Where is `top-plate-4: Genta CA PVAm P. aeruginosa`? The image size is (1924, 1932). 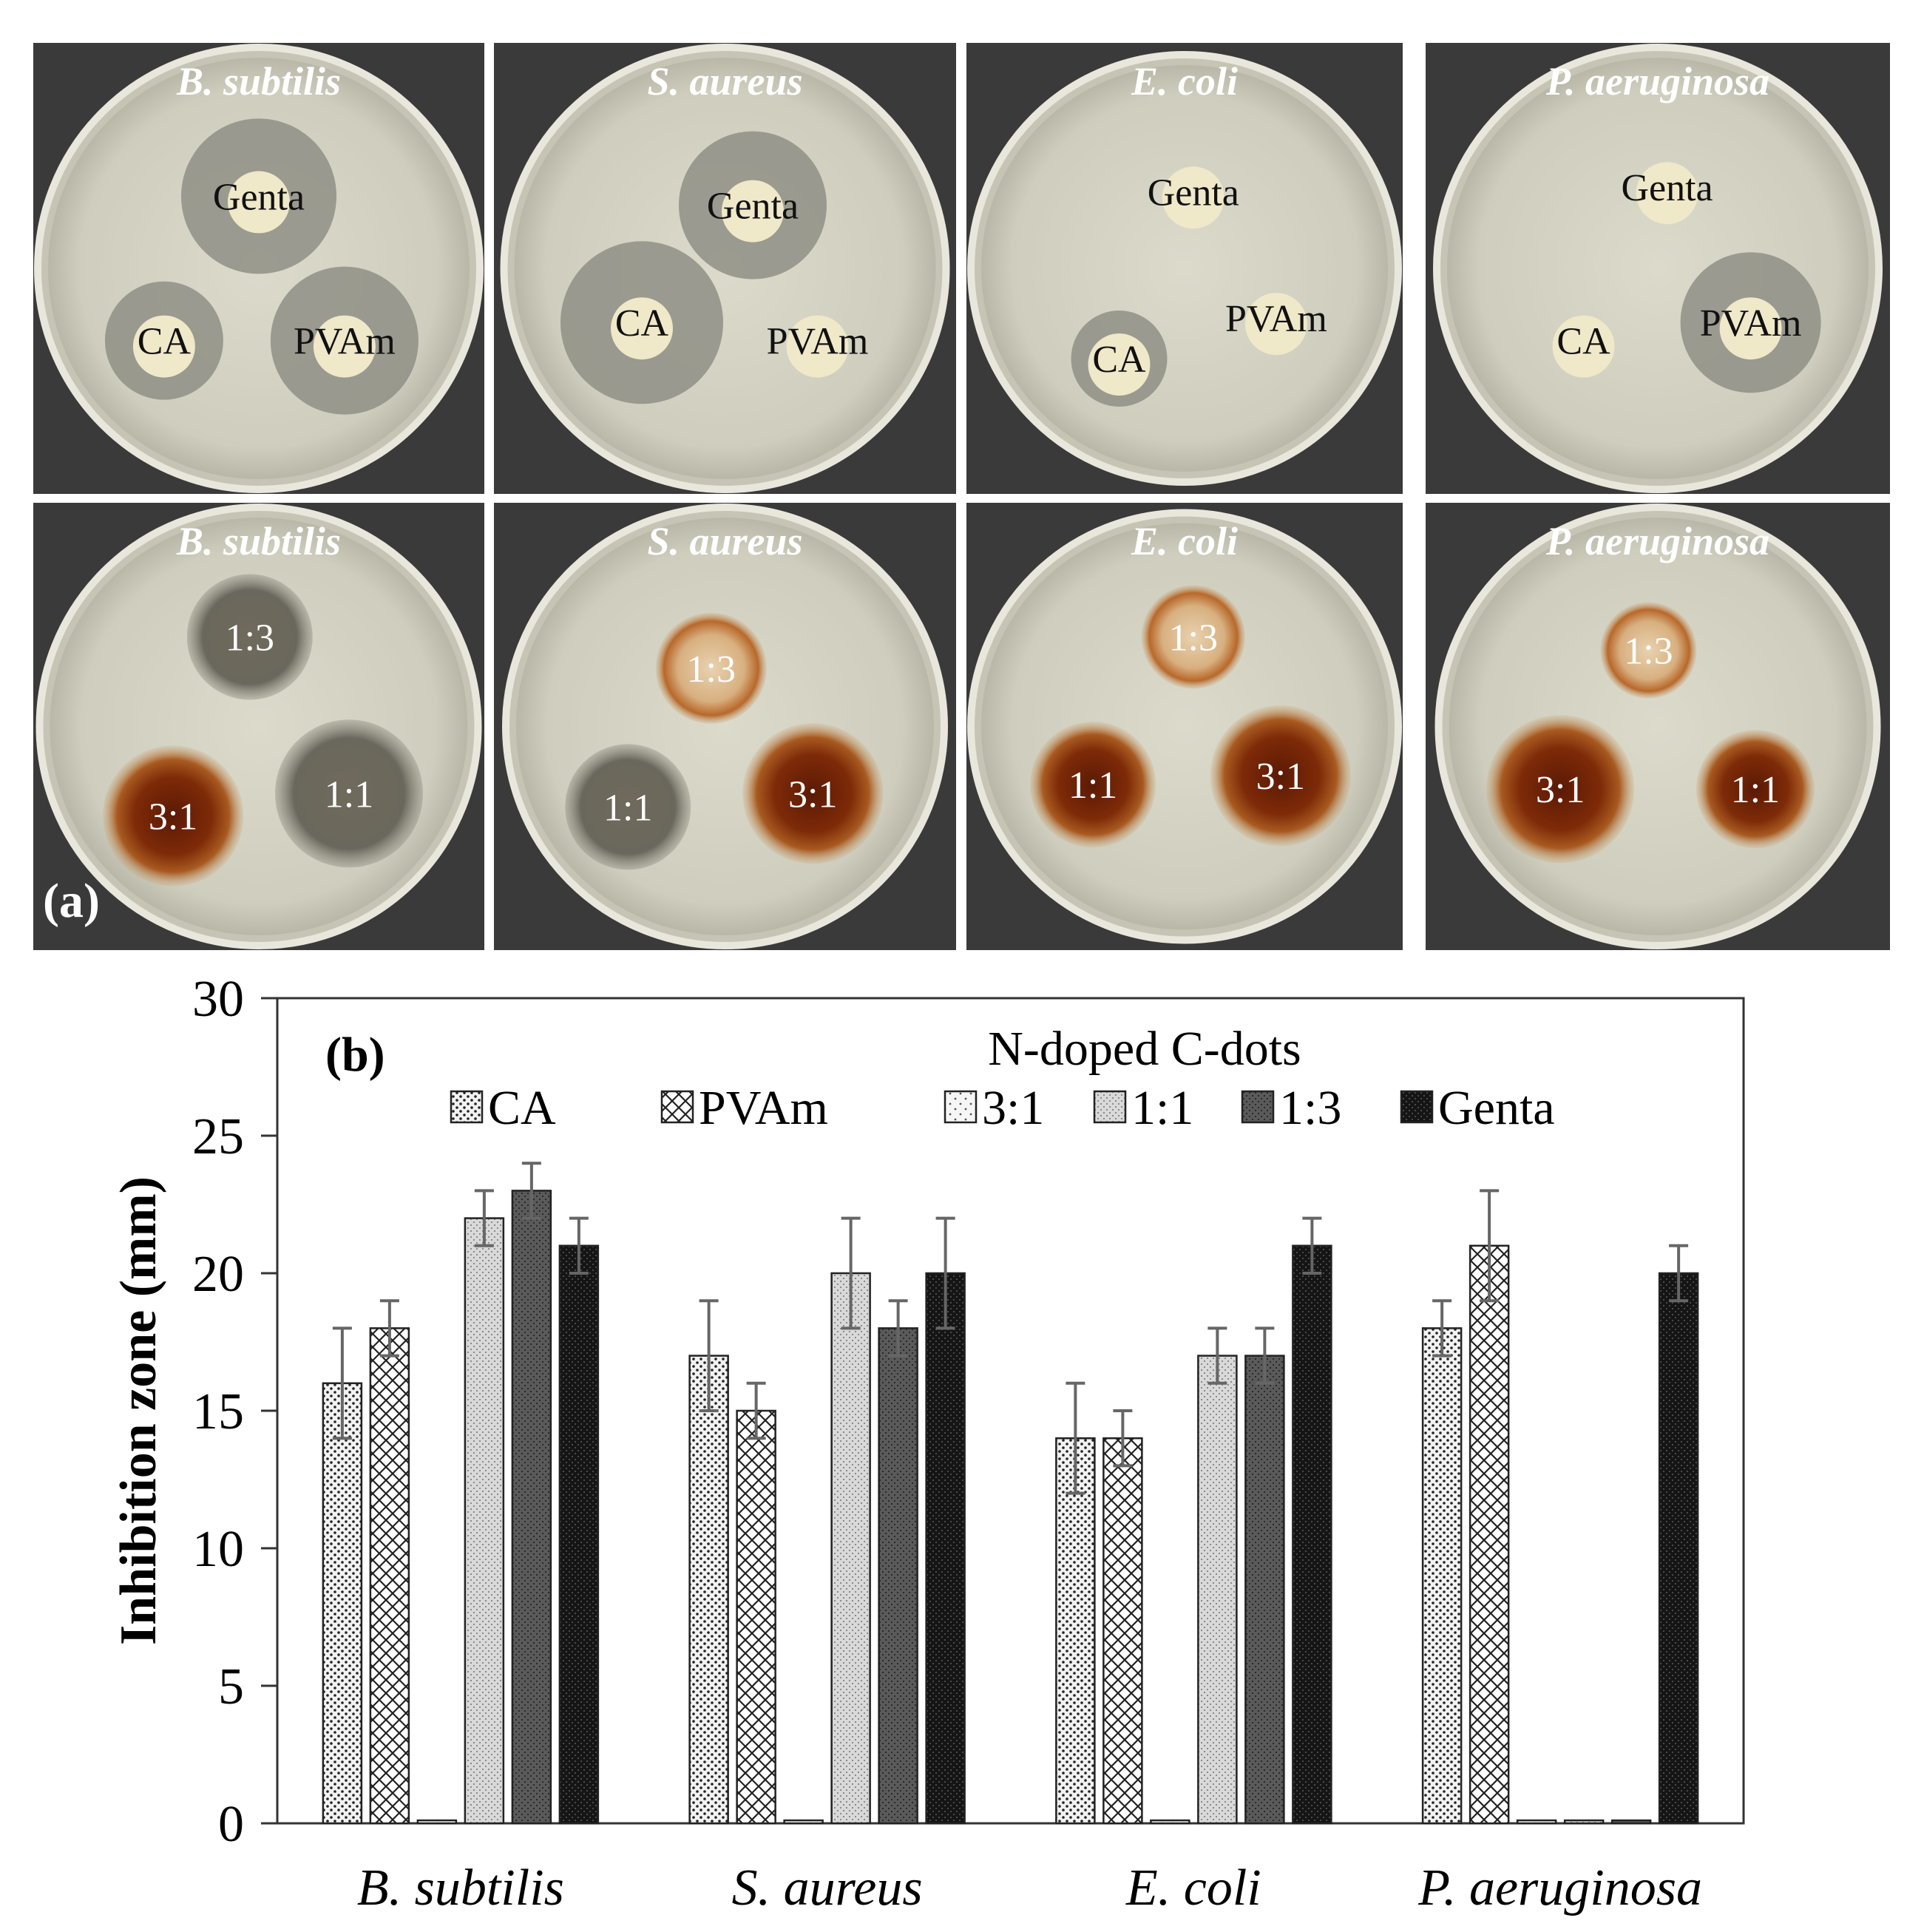 top-plate-4: Genta CA PVAm P. aeruginosa is located at coordinates (1658, 268).